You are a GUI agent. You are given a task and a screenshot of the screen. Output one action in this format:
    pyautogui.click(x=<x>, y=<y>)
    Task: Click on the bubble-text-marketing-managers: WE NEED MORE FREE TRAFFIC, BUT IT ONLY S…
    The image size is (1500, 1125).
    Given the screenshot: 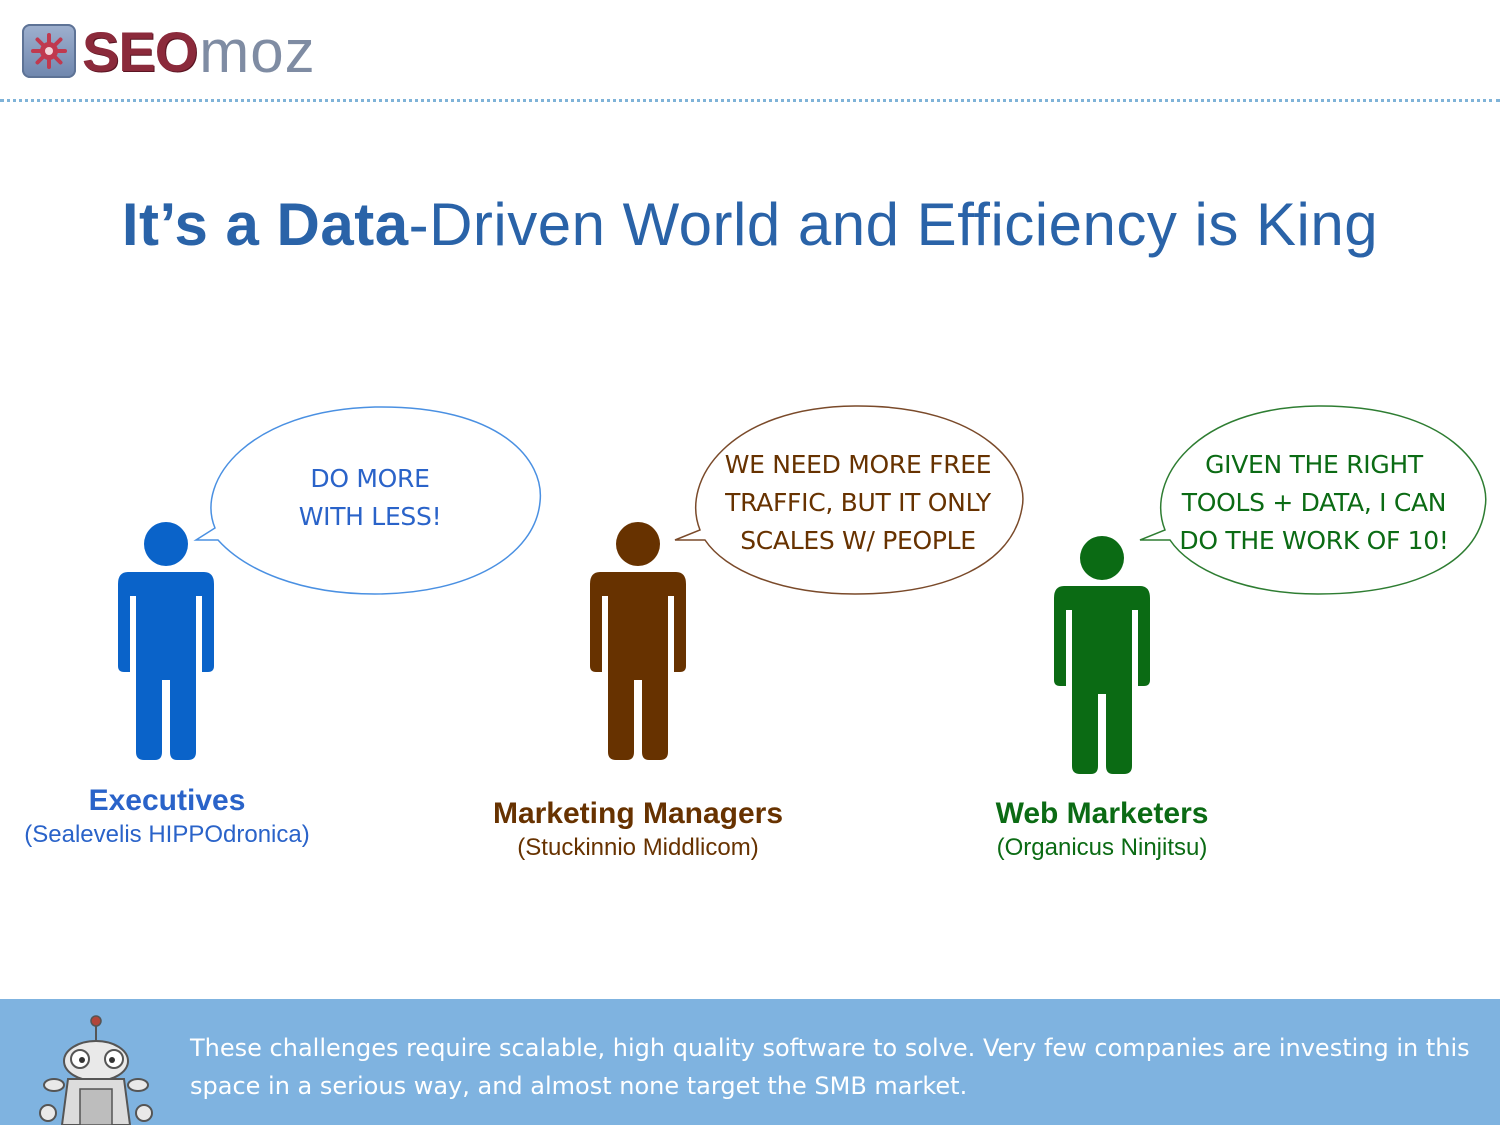 What is the action you would take?
    pyautogui.click(x=858, y=503)
    